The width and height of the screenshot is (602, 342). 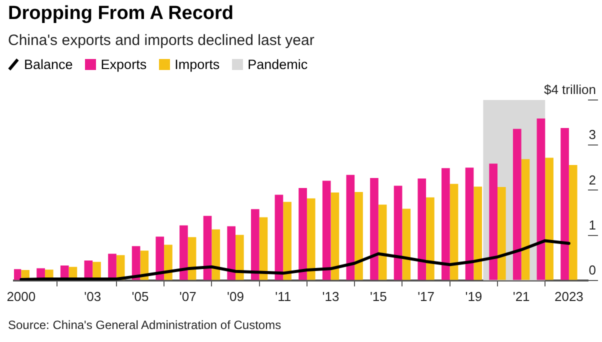 What do you see at coordinates (521, 296) in the screenshot?
I see `x-tick-label: '21` at bounding box center [521, 296].